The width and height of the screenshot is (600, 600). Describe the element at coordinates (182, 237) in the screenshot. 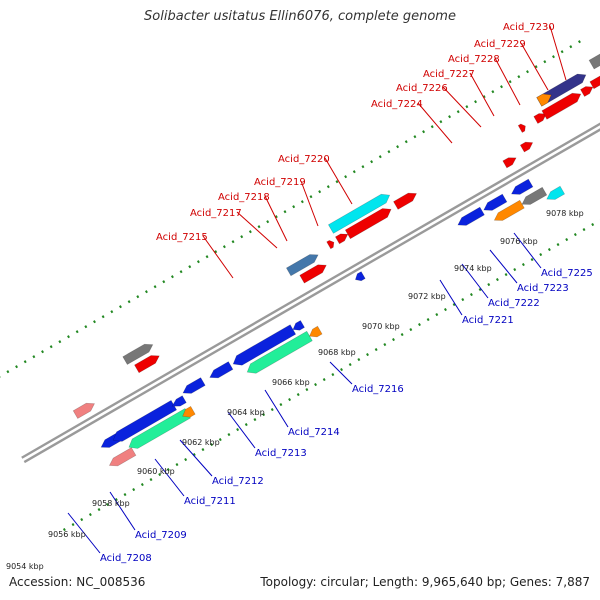

I see `forward-gene-label: Acid_7215` at that location.